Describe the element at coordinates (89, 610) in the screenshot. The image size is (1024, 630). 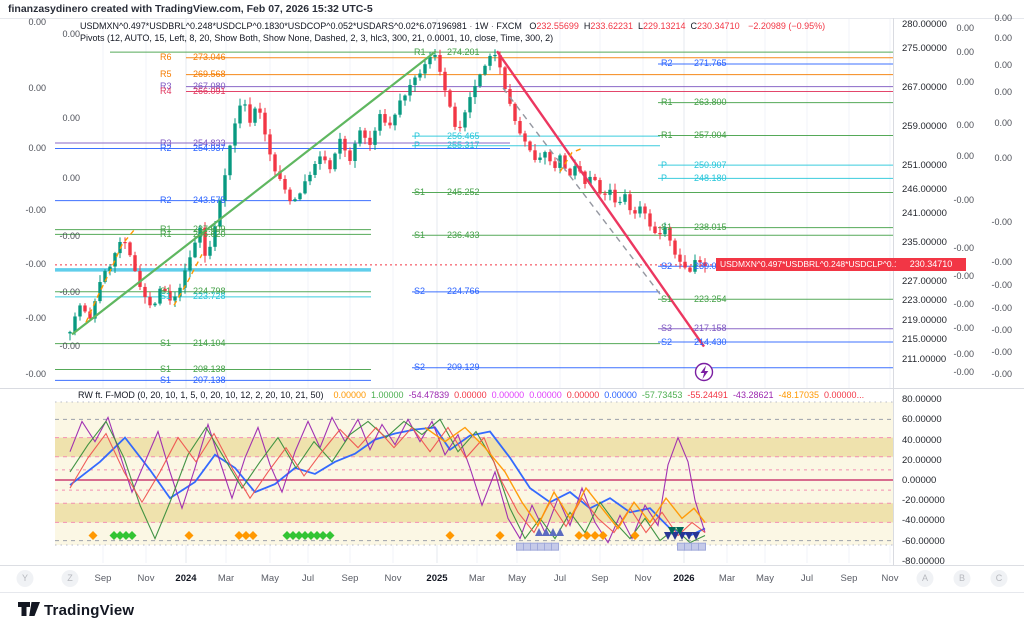
I see `tradingview-brand: TradingView` at that location.